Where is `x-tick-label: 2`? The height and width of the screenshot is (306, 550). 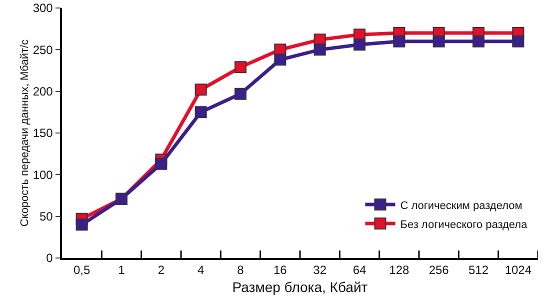 x-tick-label: 2 is located at coordinates (161, 270).